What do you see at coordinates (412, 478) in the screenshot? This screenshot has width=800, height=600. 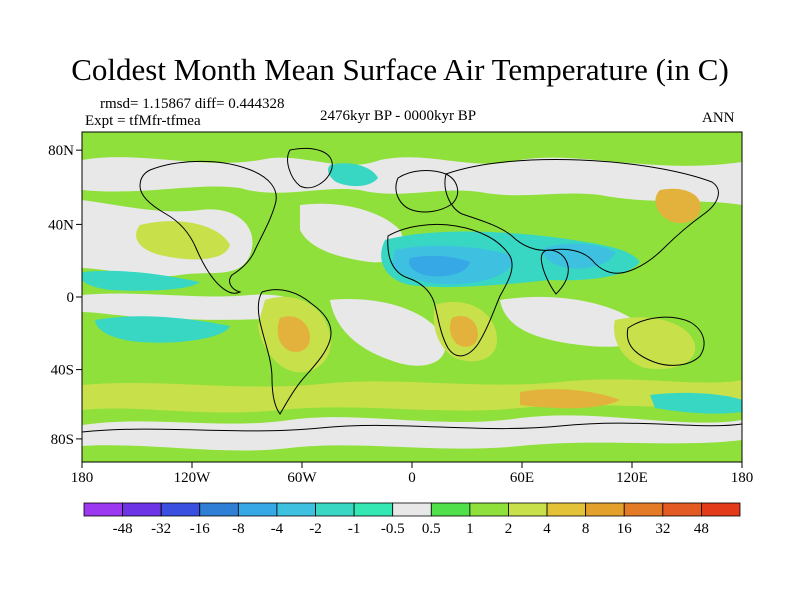 I see `lon-tick-label: 0` at bounding box center [412, 478].